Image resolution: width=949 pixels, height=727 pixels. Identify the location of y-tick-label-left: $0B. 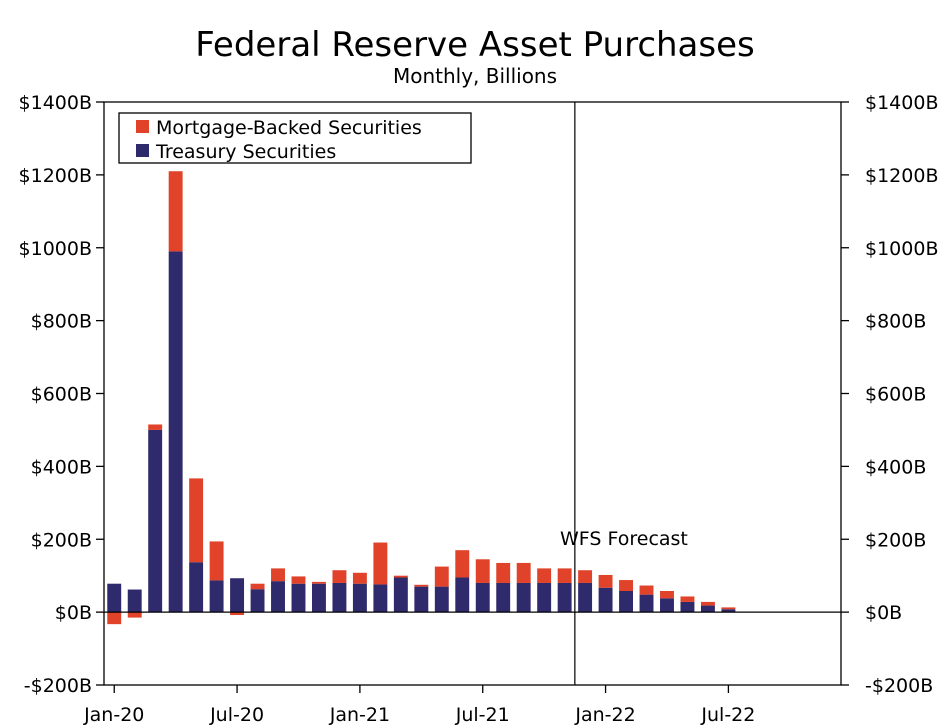
(73, 613).